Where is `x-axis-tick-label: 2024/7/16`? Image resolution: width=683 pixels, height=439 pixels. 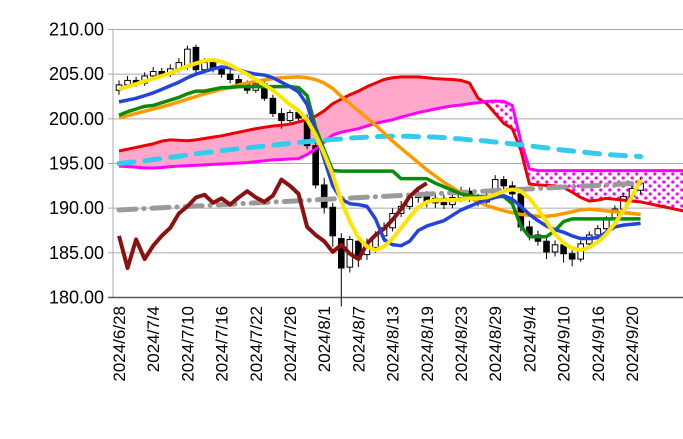
x-axis-tick-label: 2024/7/16 is located at coordinates (222, 344).